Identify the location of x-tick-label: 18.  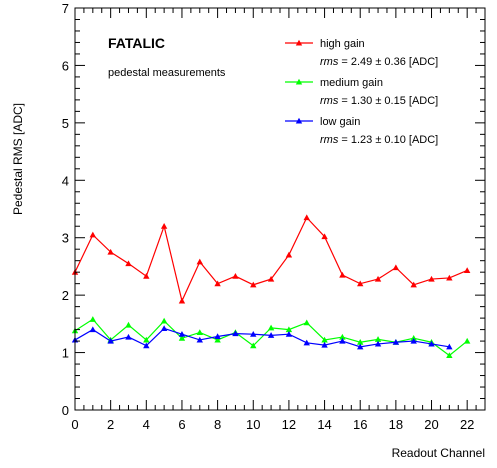
(396, 424).